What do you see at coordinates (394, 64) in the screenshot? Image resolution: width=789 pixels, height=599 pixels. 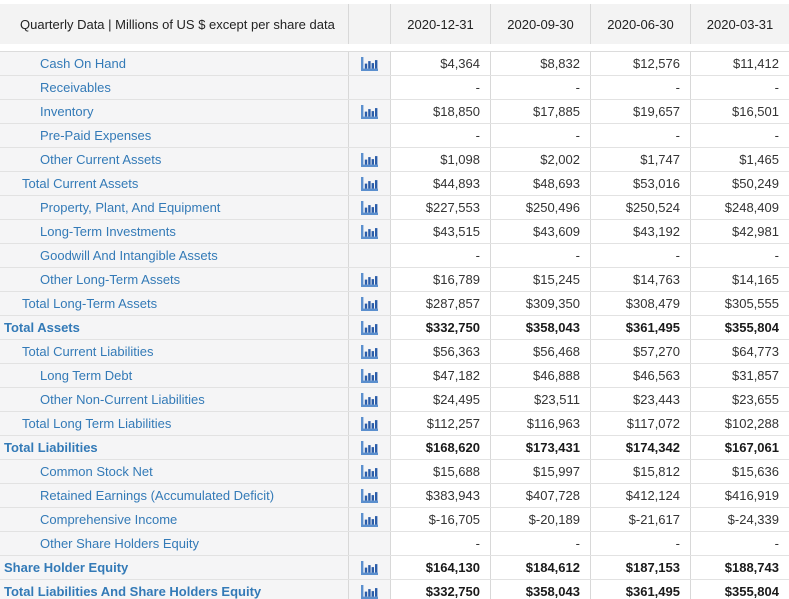 I see `table-row: Cash On Hand $4,364 $8,832 $12,576 $11,412` at bounding box center [394, 64].